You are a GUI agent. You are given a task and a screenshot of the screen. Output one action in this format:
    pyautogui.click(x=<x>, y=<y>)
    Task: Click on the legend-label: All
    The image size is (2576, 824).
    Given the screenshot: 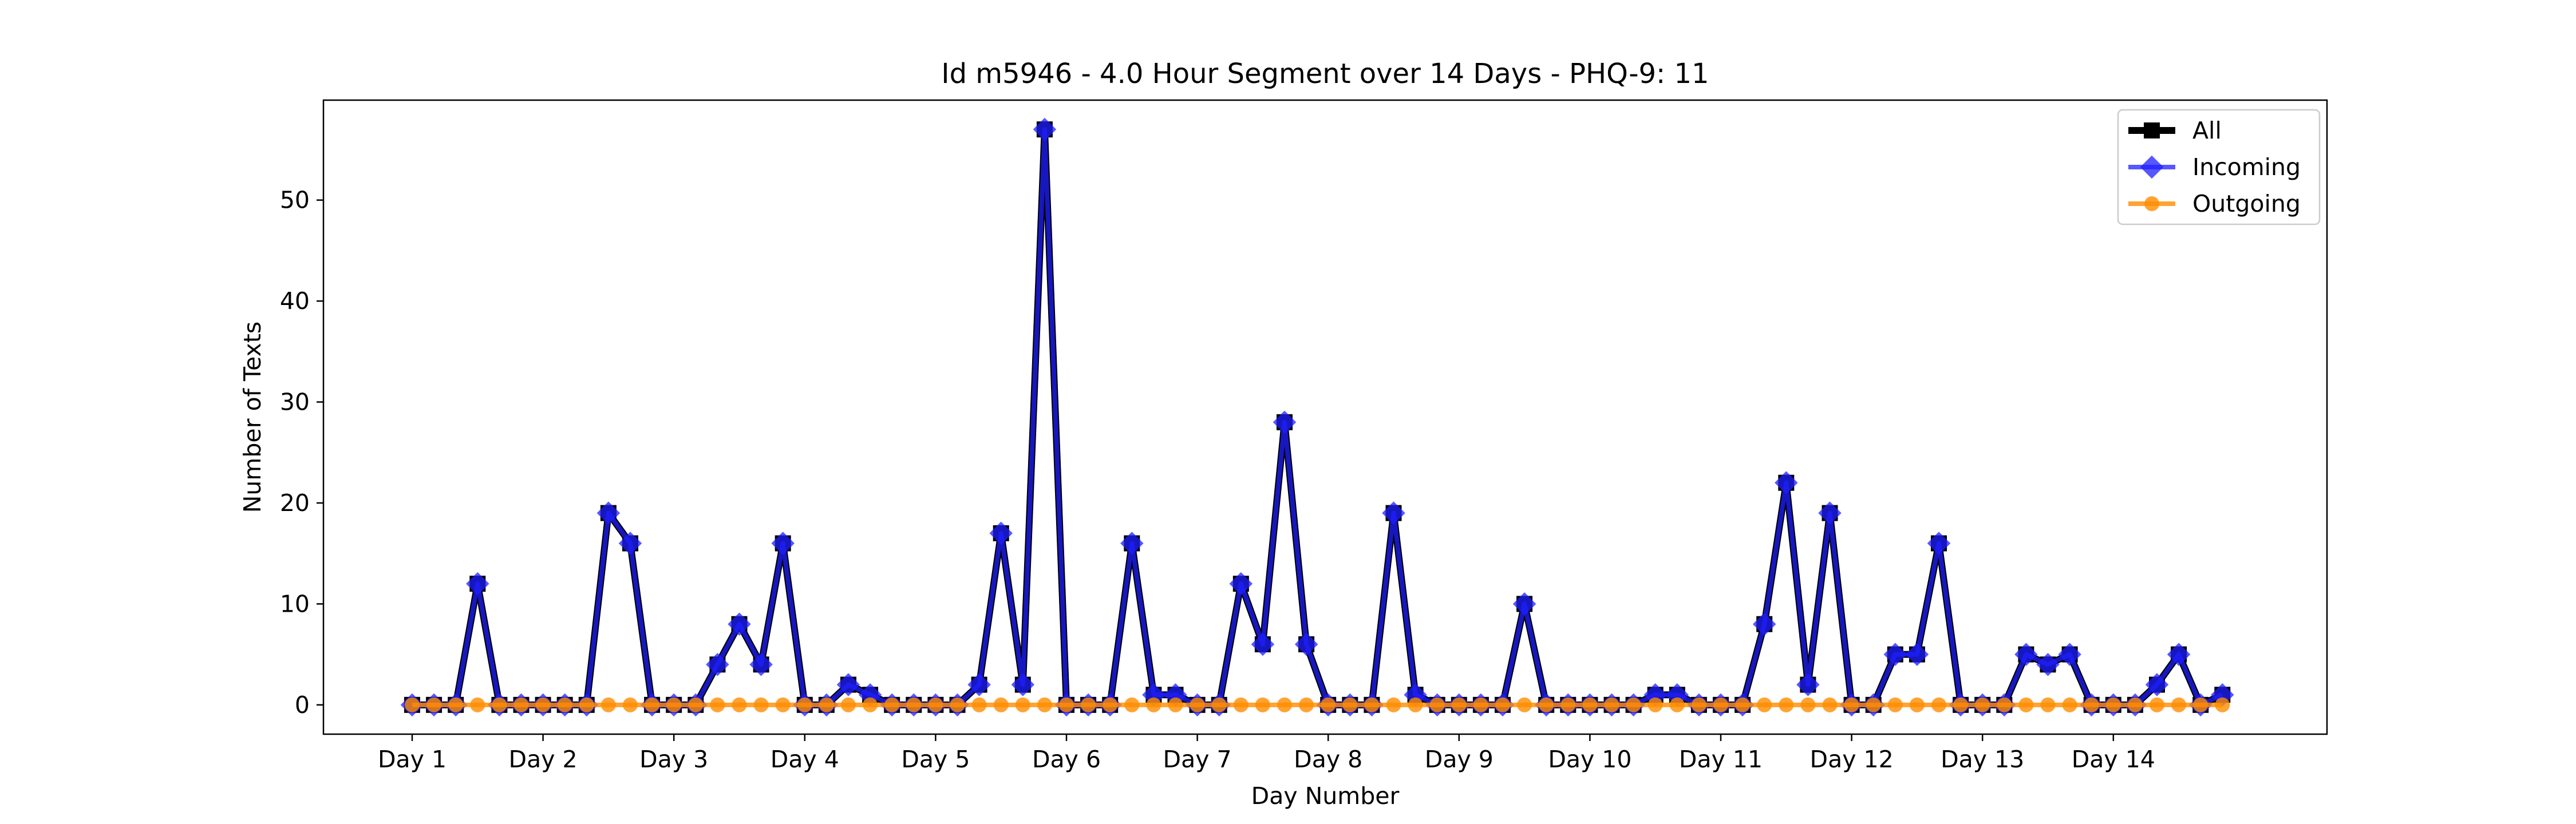 What is the action you would take?
    pyautogui.click(x=2207, y=130)
    